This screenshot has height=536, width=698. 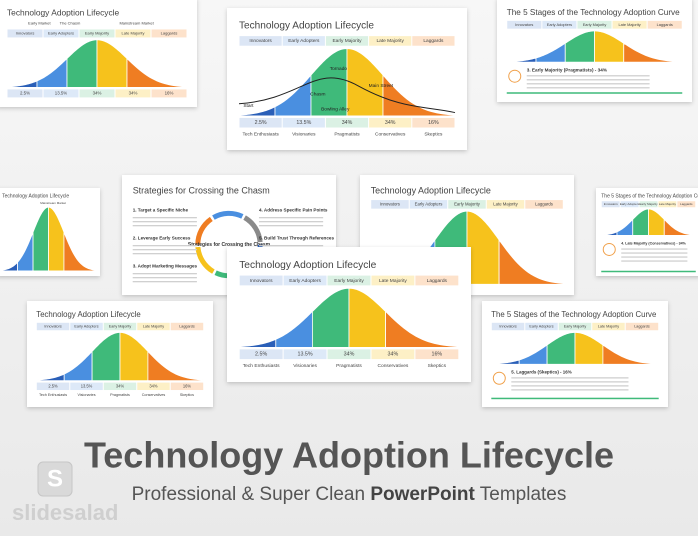 I want to click on headline: Technology Adoption Lifecycle, so click(x=349, y=455).